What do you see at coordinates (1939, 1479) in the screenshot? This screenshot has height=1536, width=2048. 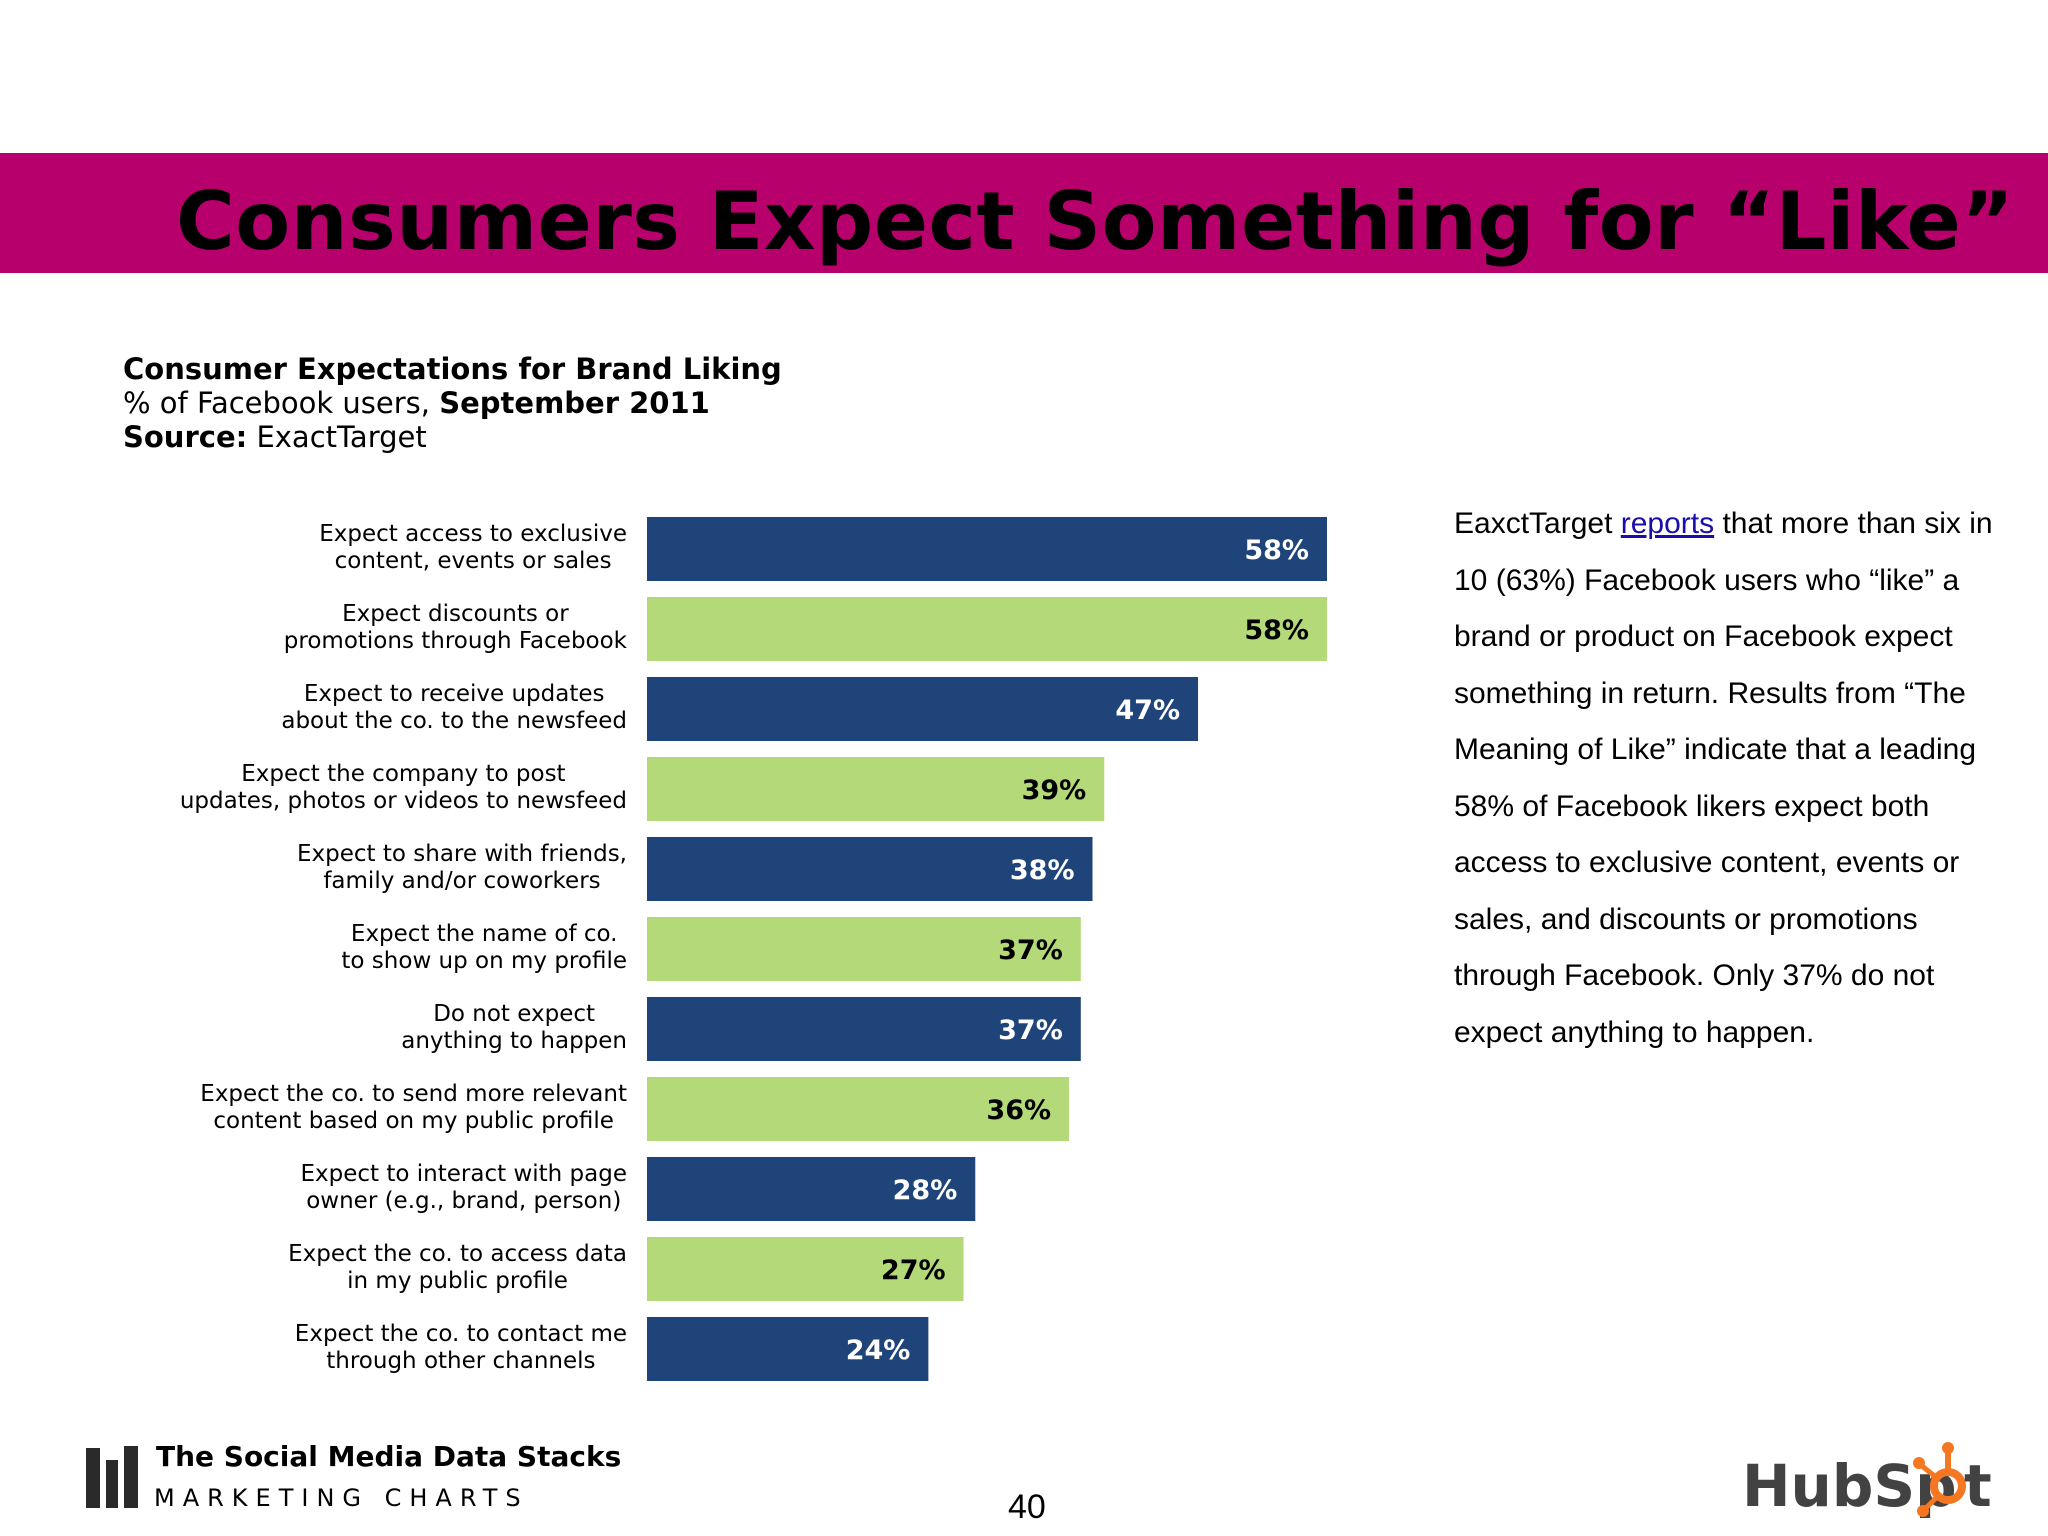 I see `sprocket-icon` at bounding box center [1939, 1479].